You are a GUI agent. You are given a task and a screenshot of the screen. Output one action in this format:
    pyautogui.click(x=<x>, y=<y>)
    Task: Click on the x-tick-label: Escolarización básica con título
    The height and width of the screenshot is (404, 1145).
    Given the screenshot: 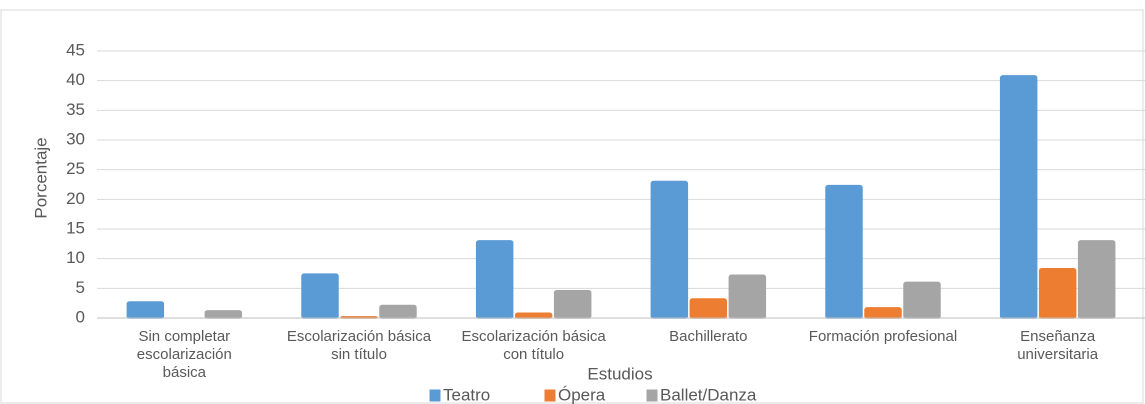 What is the action you would take?
    pyautogui.click(x=533, y=345)
    